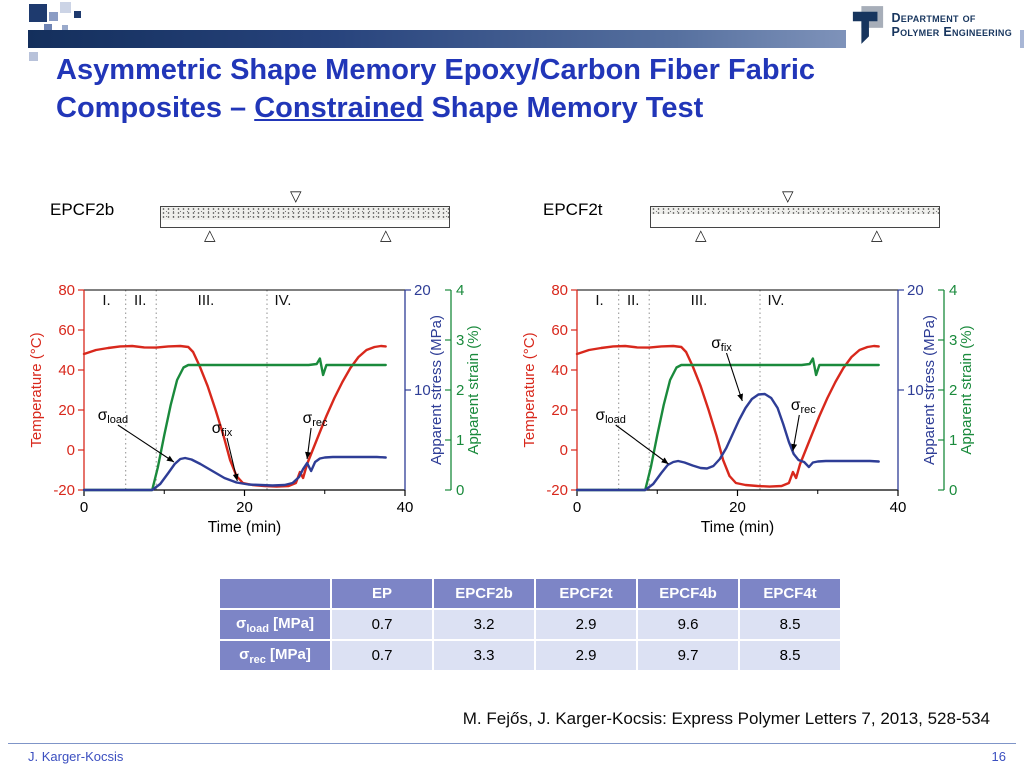 This screenshot has width=1024, height=768. Describe the element at coordinates (82, 209) in the screenshot. I see `specimen-label: EPCF2b` at that location.